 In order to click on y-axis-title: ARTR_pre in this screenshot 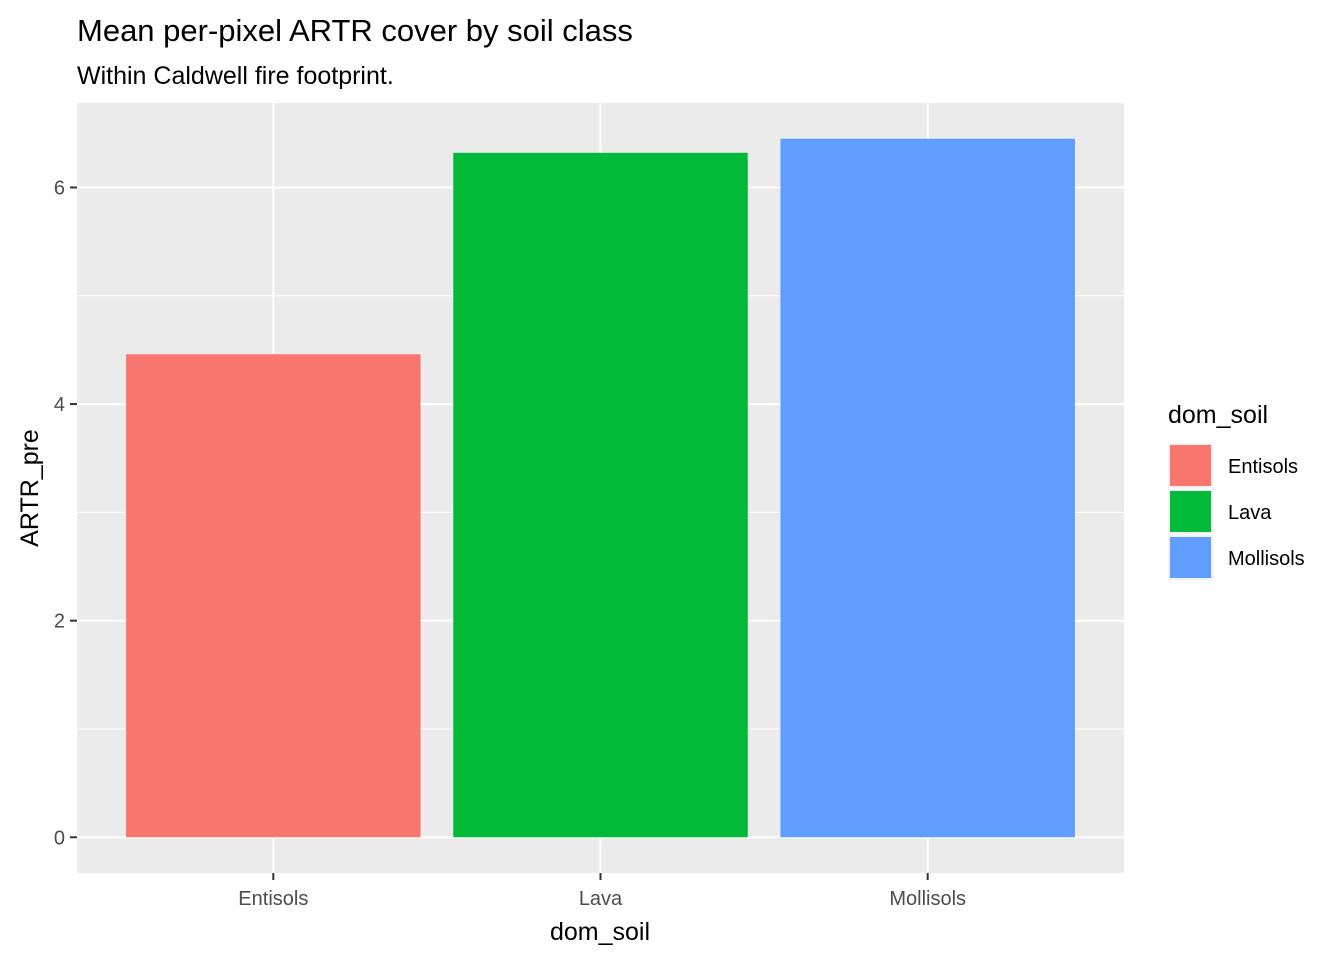, I will do `click(30, 488)`.